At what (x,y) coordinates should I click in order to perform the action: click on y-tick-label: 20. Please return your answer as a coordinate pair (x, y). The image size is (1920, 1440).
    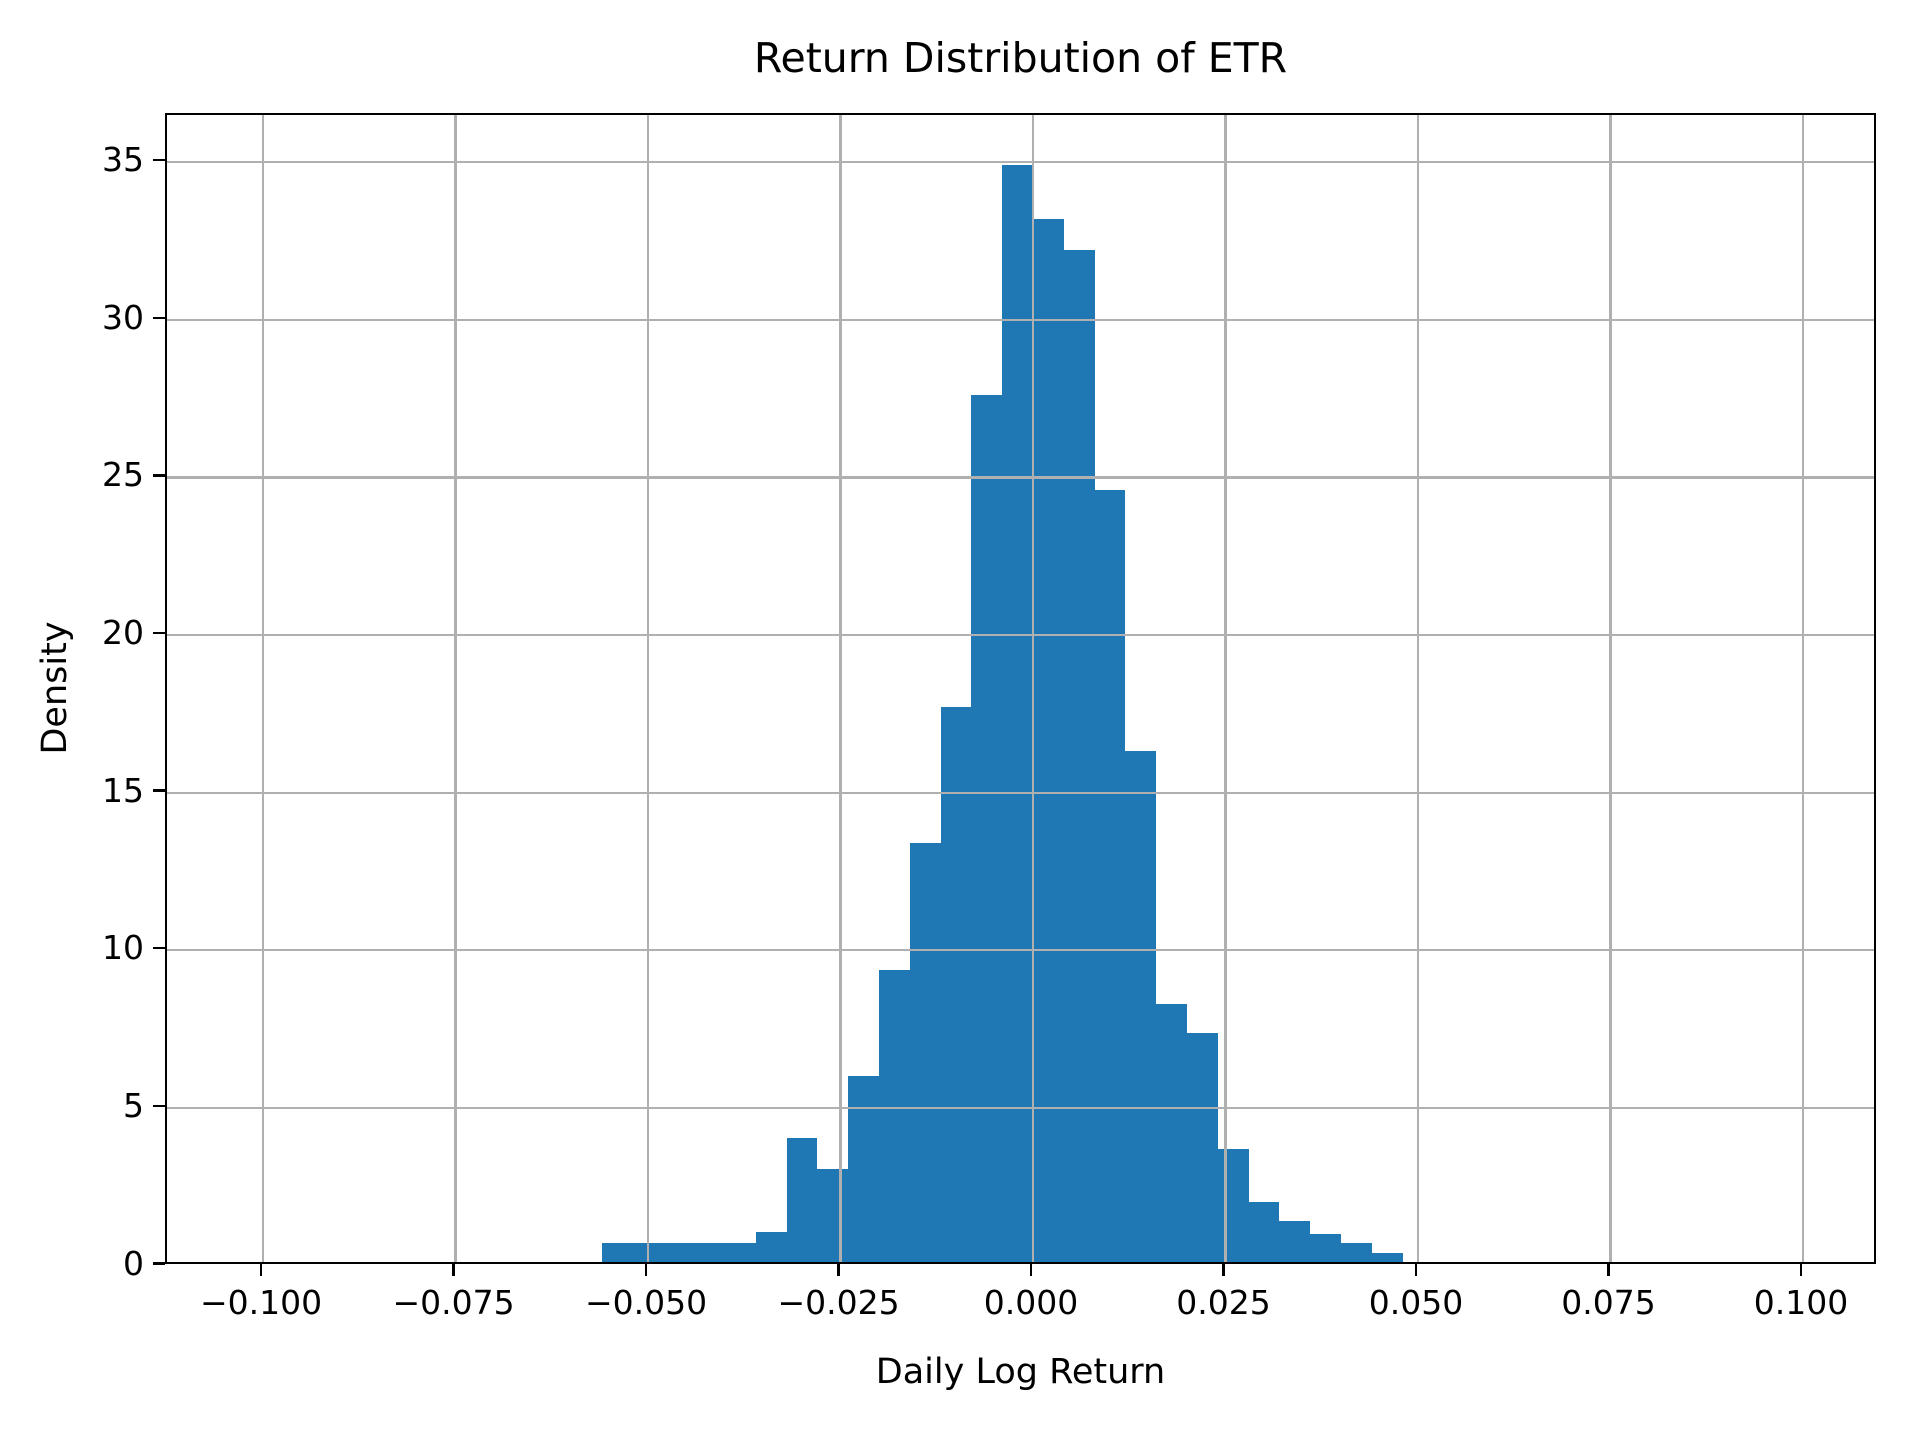
    Looking at the image, I should click on (123, 633).